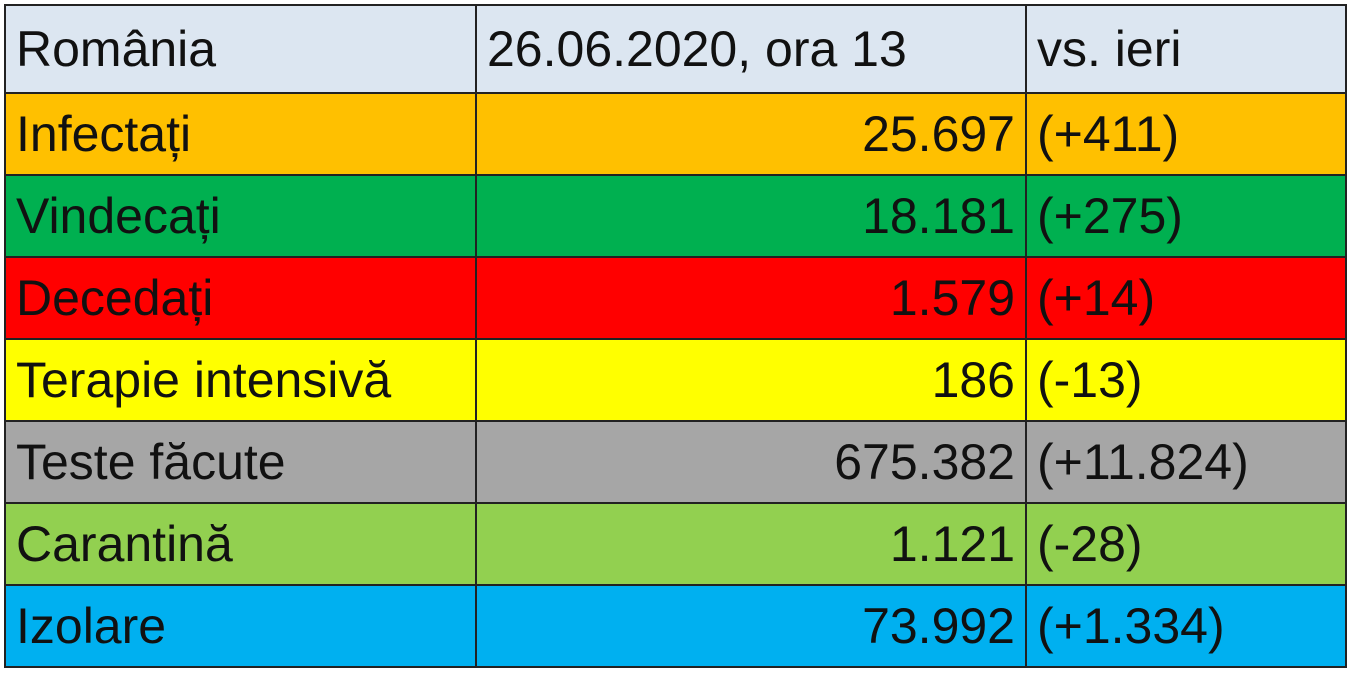 The image size is (1352, 700). What do you see at coordinates (240, 626) in the screenshot?
I see `row-label: Izolare` at bounding box center [240, 626].